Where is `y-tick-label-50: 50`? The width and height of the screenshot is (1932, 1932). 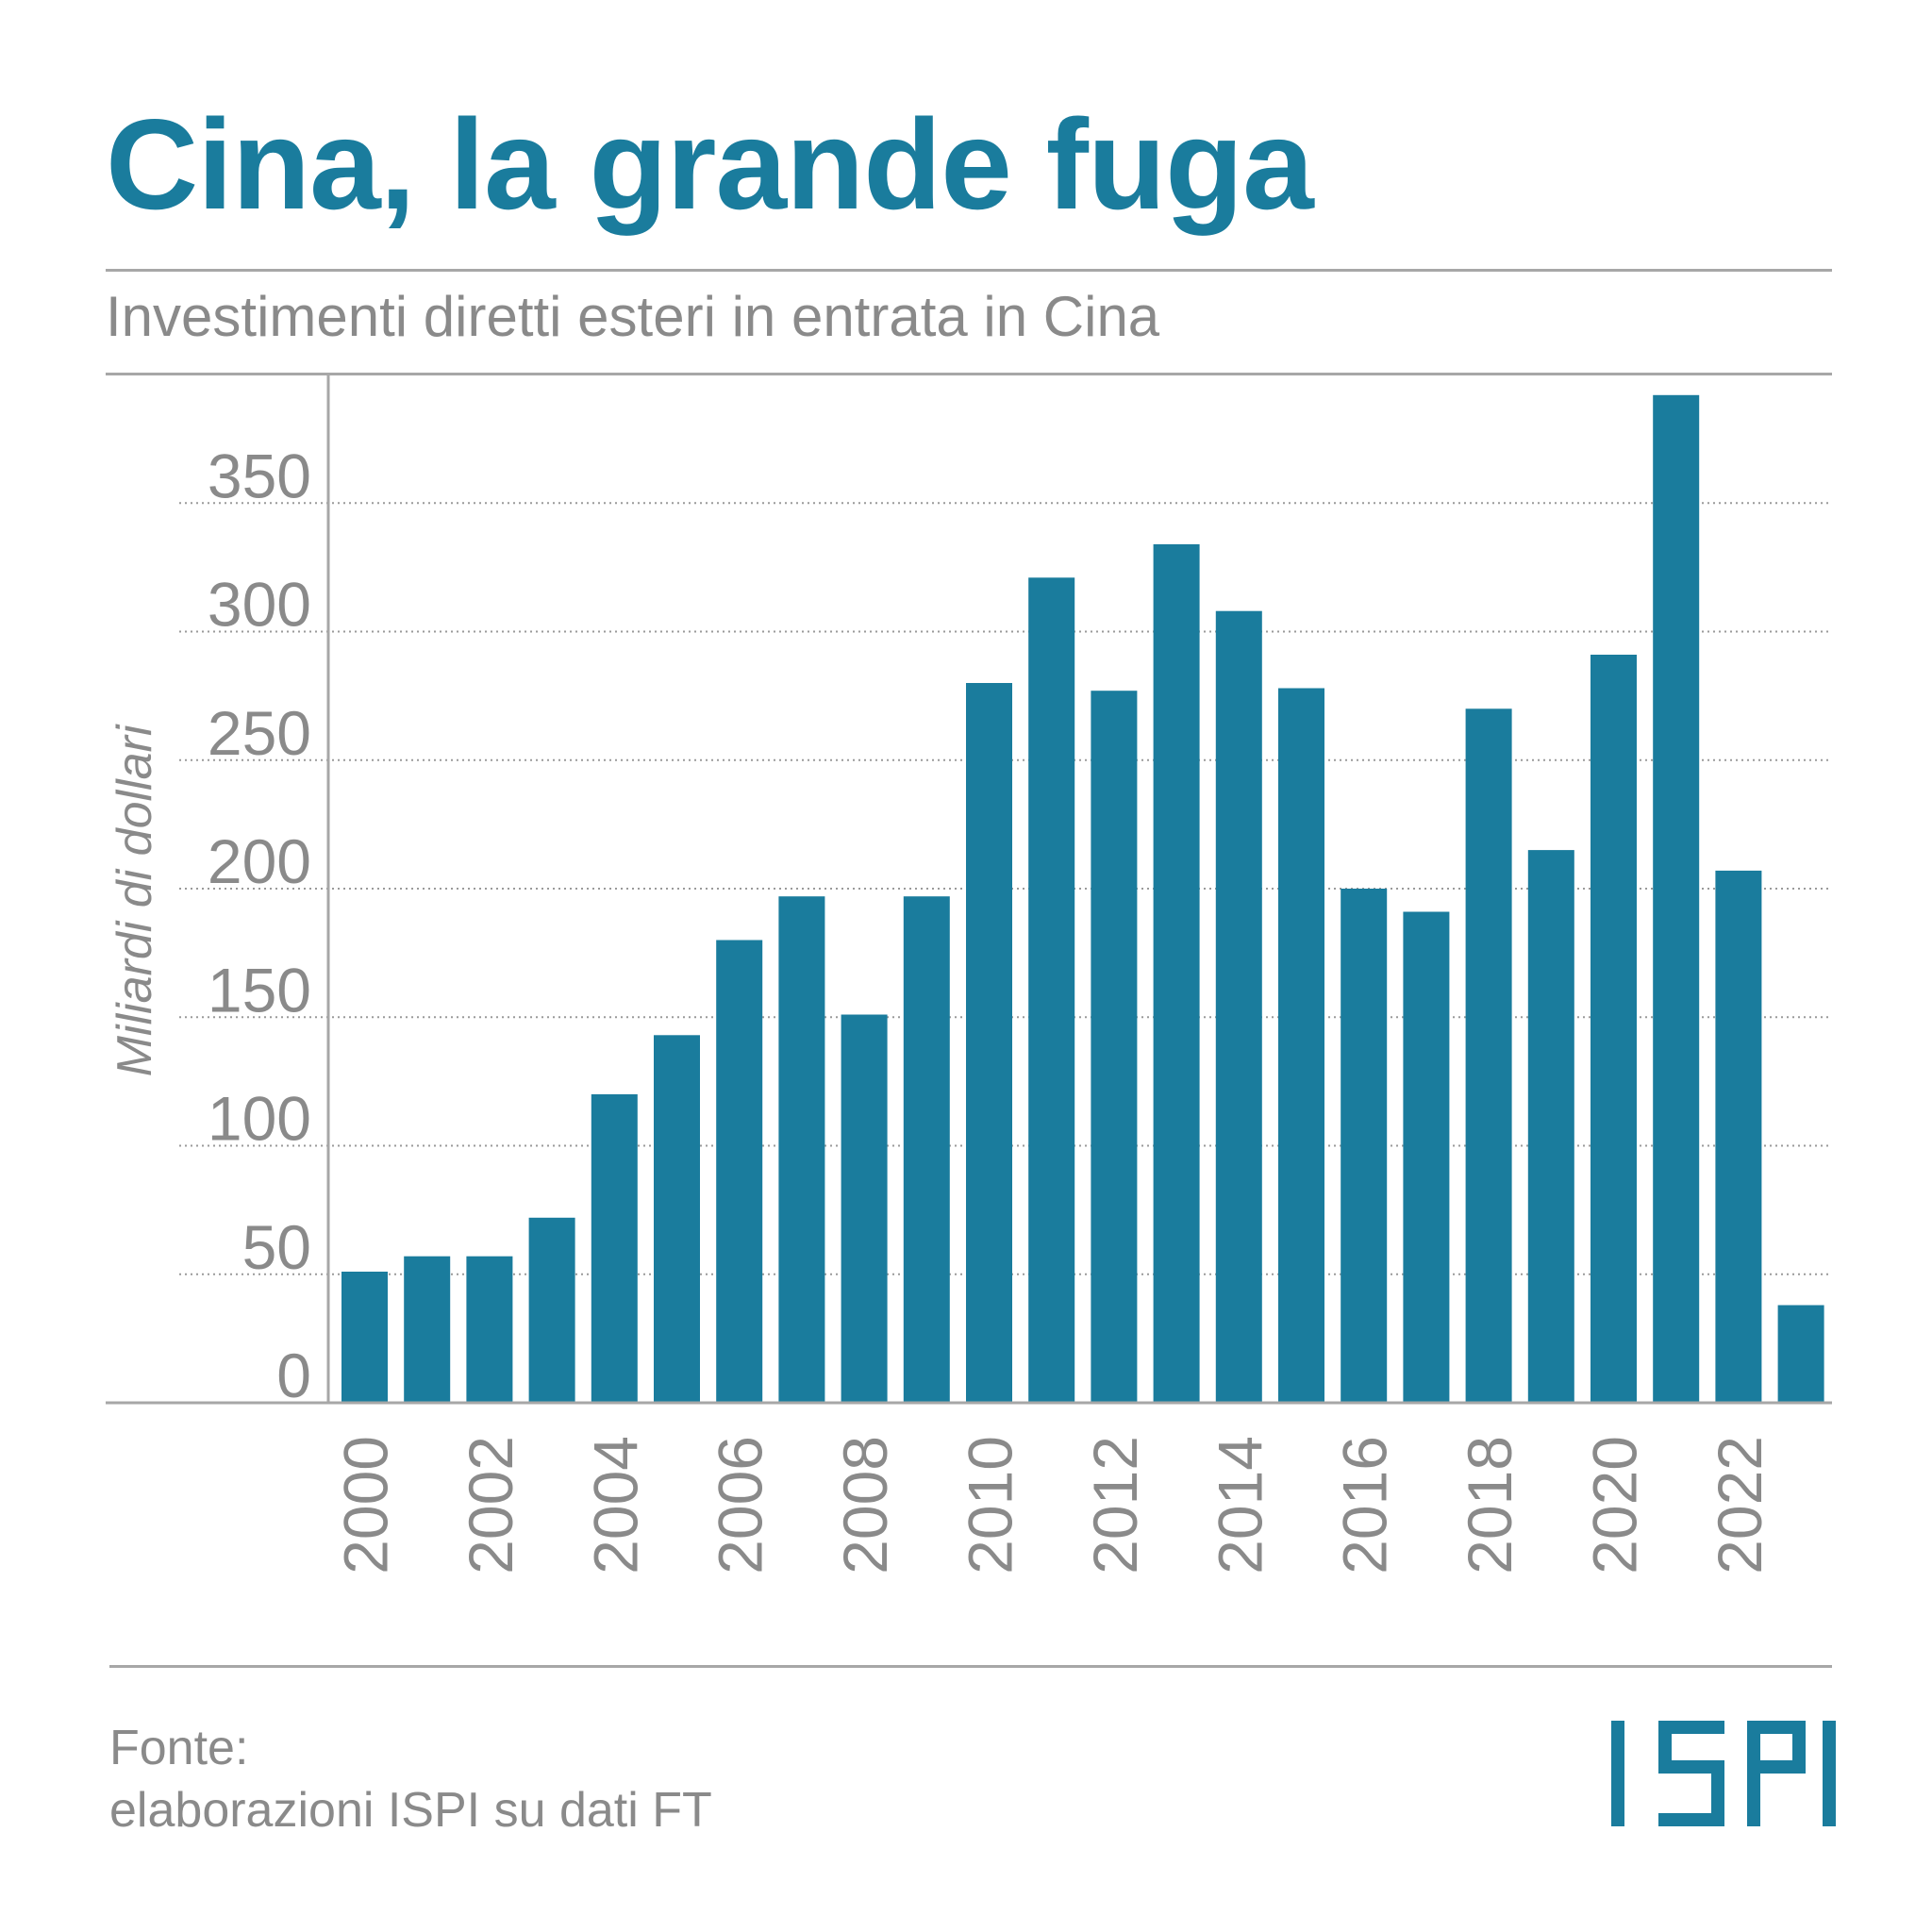 y-tick-label-50: 50 is located at coordinates (276, 1247).